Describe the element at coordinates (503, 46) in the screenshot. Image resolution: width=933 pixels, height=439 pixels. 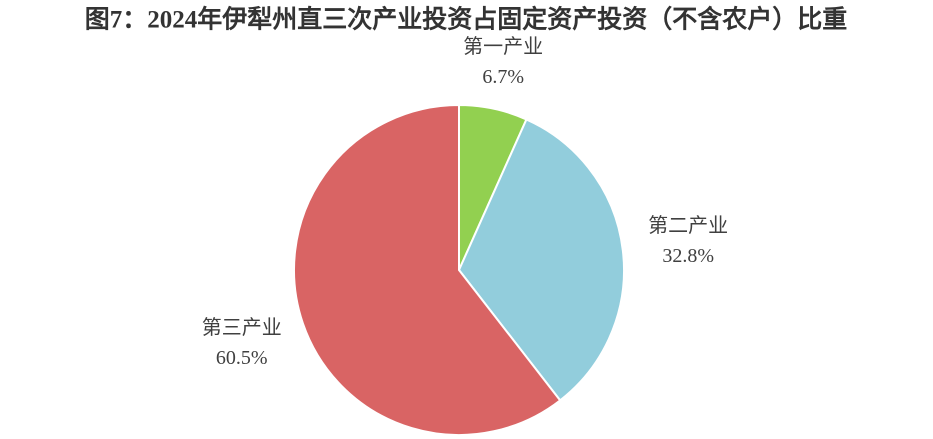
I see `category-label: 第一产业` at that location.